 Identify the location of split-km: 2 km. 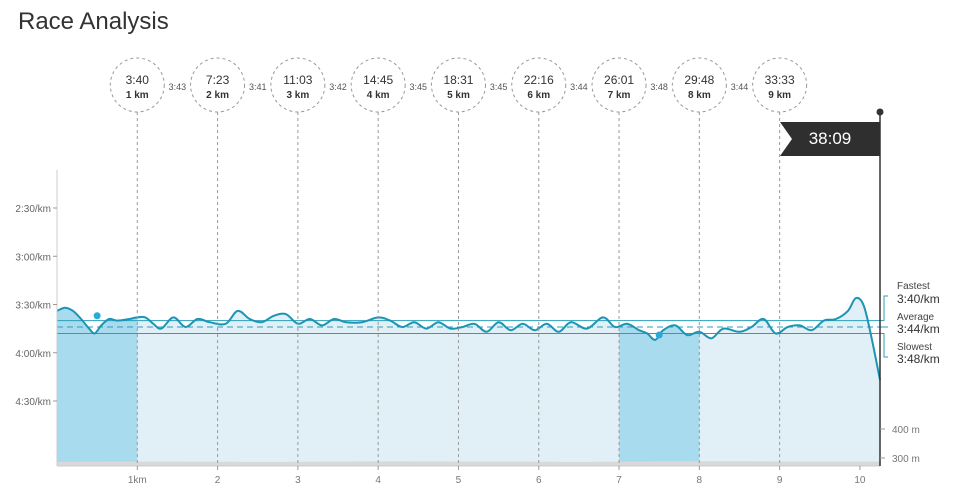
(217, 95).